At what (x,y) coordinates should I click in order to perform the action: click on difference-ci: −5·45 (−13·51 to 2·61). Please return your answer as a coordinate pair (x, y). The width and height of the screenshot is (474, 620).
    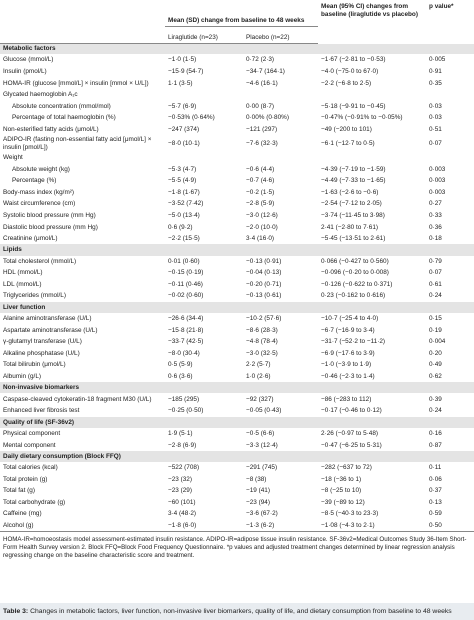
    Looking at the image, I should click on (353, 239).